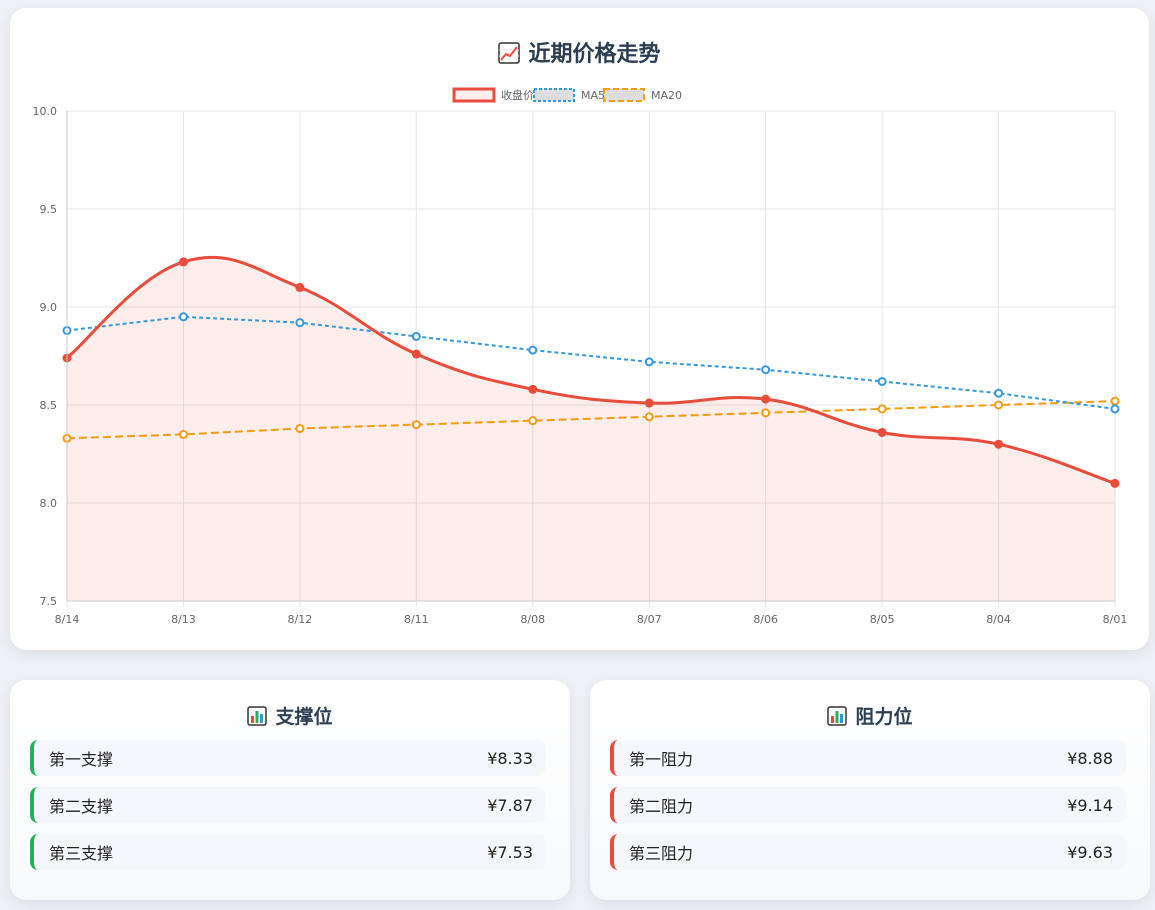  Describe the element at coordinates (1090, 852) in the screenshot. I see `resistance-value: ¥9.63` at that location.